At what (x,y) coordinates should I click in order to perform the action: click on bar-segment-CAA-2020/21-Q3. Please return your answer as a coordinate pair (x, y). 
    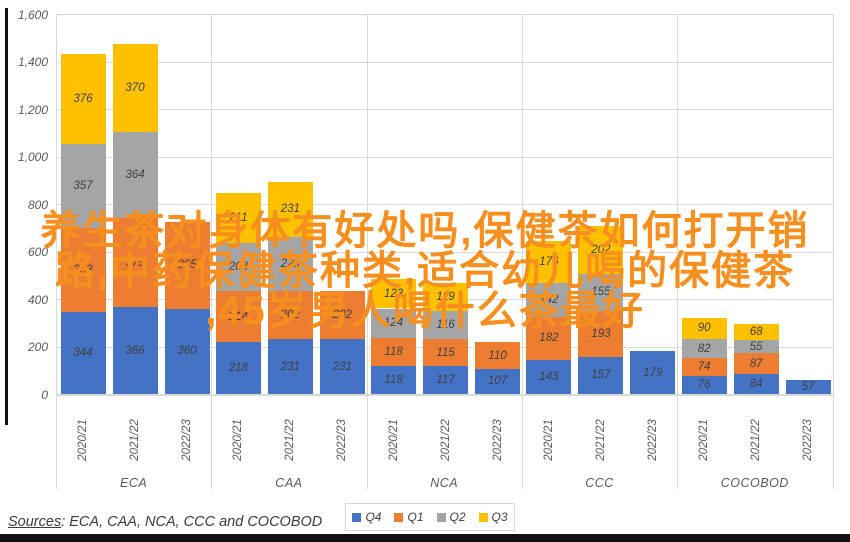
    Looking at the image, I should click on (238, 218).